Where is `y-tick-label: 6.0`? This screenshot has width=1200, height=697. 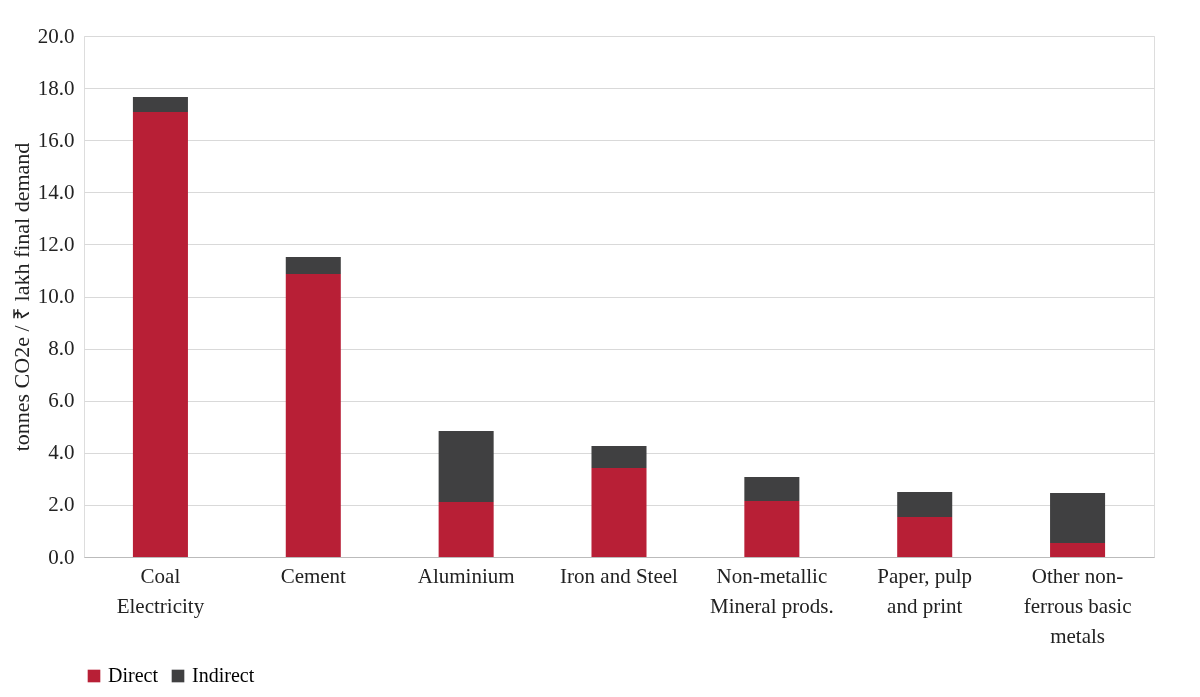 y-tick-label: 6.0 is located at coordinates (61, 400).